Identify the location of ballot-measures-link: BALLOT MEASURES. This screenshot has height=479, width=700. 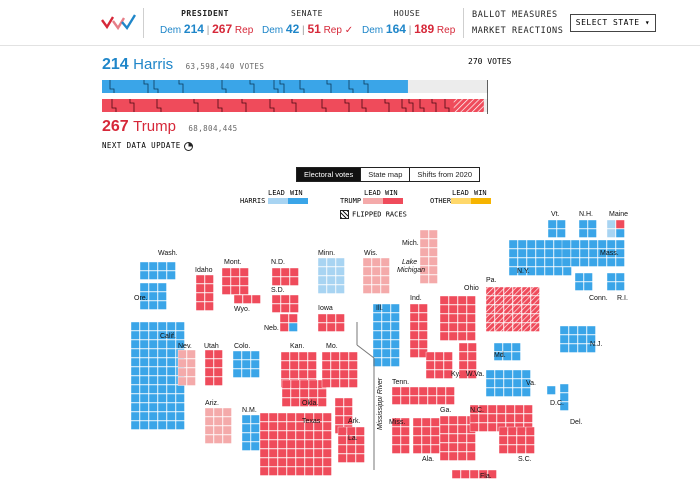
(515, 15).